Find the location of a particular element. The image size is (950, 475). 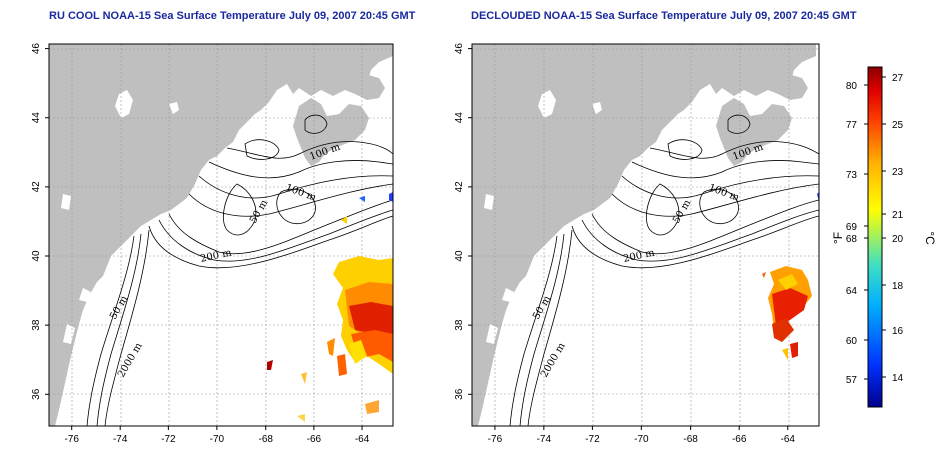

fahrenheit-tick-label: 73 is located at coordinates (852, 175).